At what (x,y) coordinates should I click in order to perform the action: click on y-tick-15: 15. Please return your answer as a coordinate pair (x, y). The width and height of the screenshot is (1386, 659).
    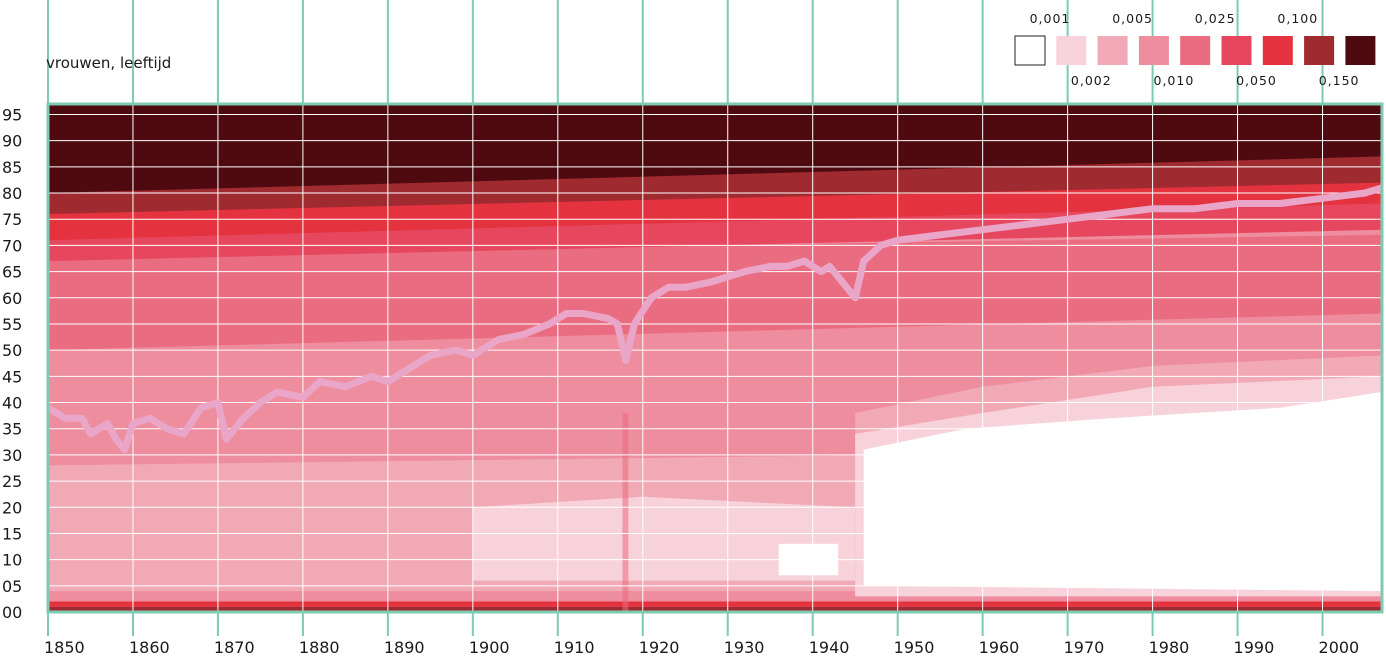
    Looking at the image, I should click on (12, 533).